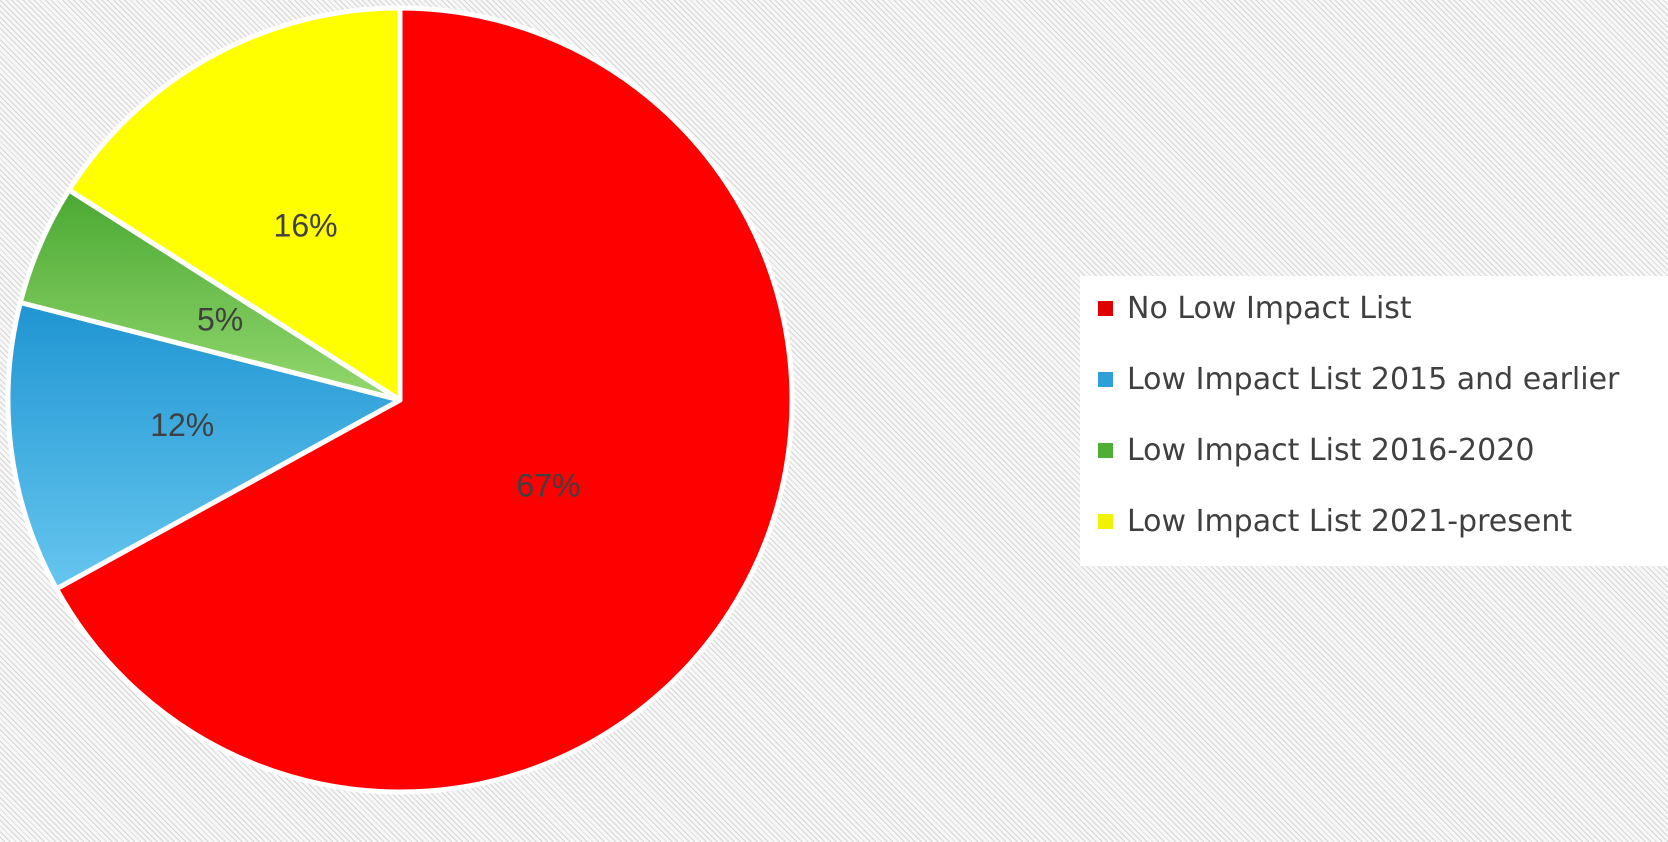 The image size is (1668, 842). I want to click on data-label-2016-2020: 5%, so click(220, 320).